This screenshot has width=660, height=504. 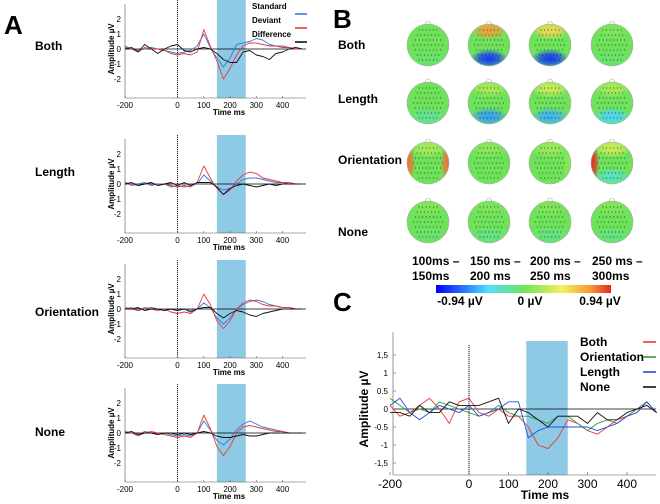 What do you see at coordinates (428, 115) in the screenshot?
I see `topomap-activation` at bounding box center [428, 115].